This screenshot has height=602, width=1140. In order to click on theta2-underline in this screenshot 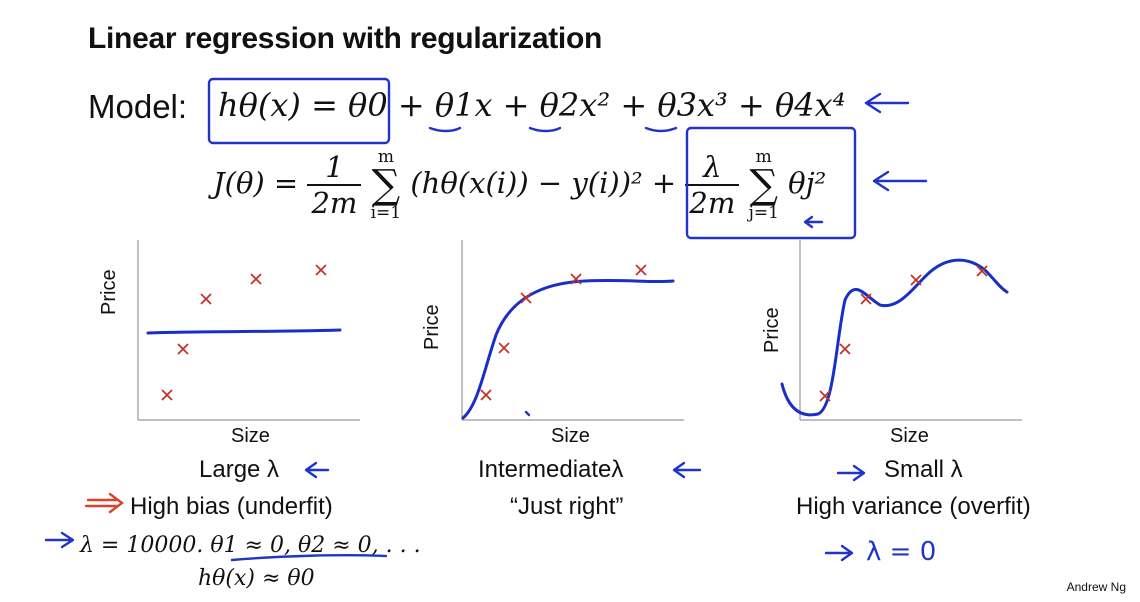, I will do `click(545, 129)`.